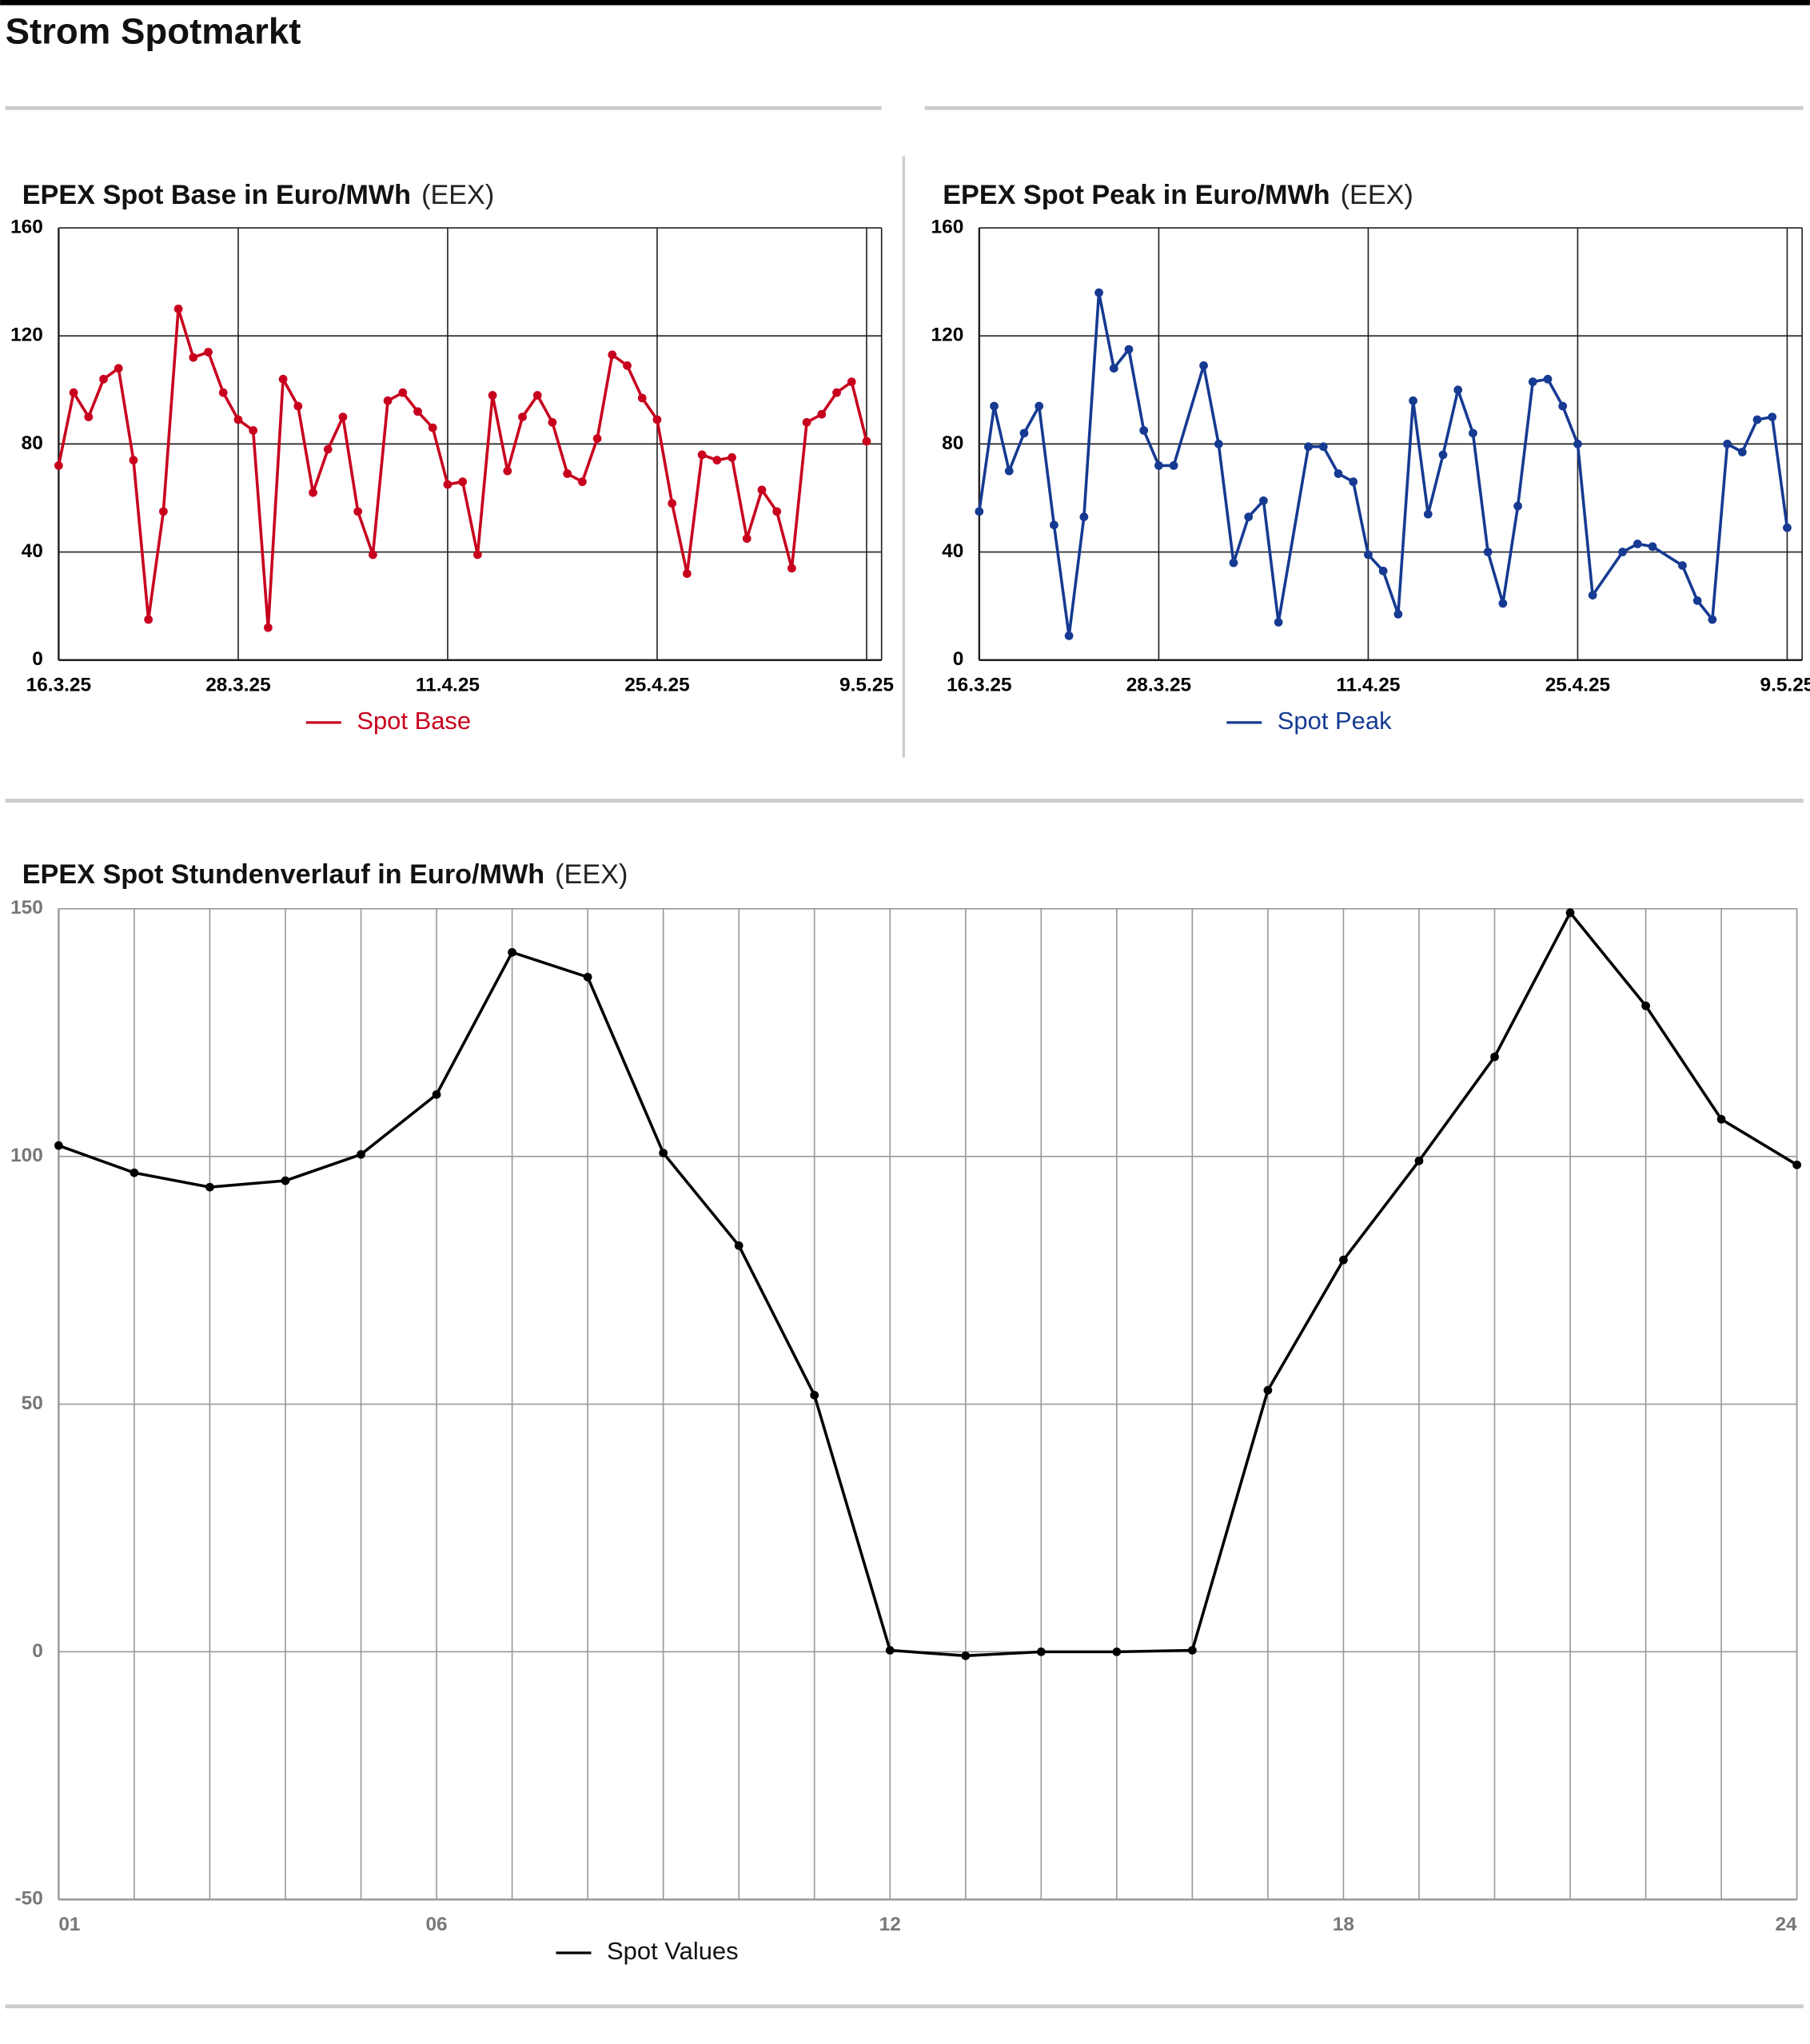 Image resolution: width=1810 pixels, height=2044 pixels. Describe the element at coordinates (591, 874) in the screenshot. I see `chart-source: (EEX)` at that location.